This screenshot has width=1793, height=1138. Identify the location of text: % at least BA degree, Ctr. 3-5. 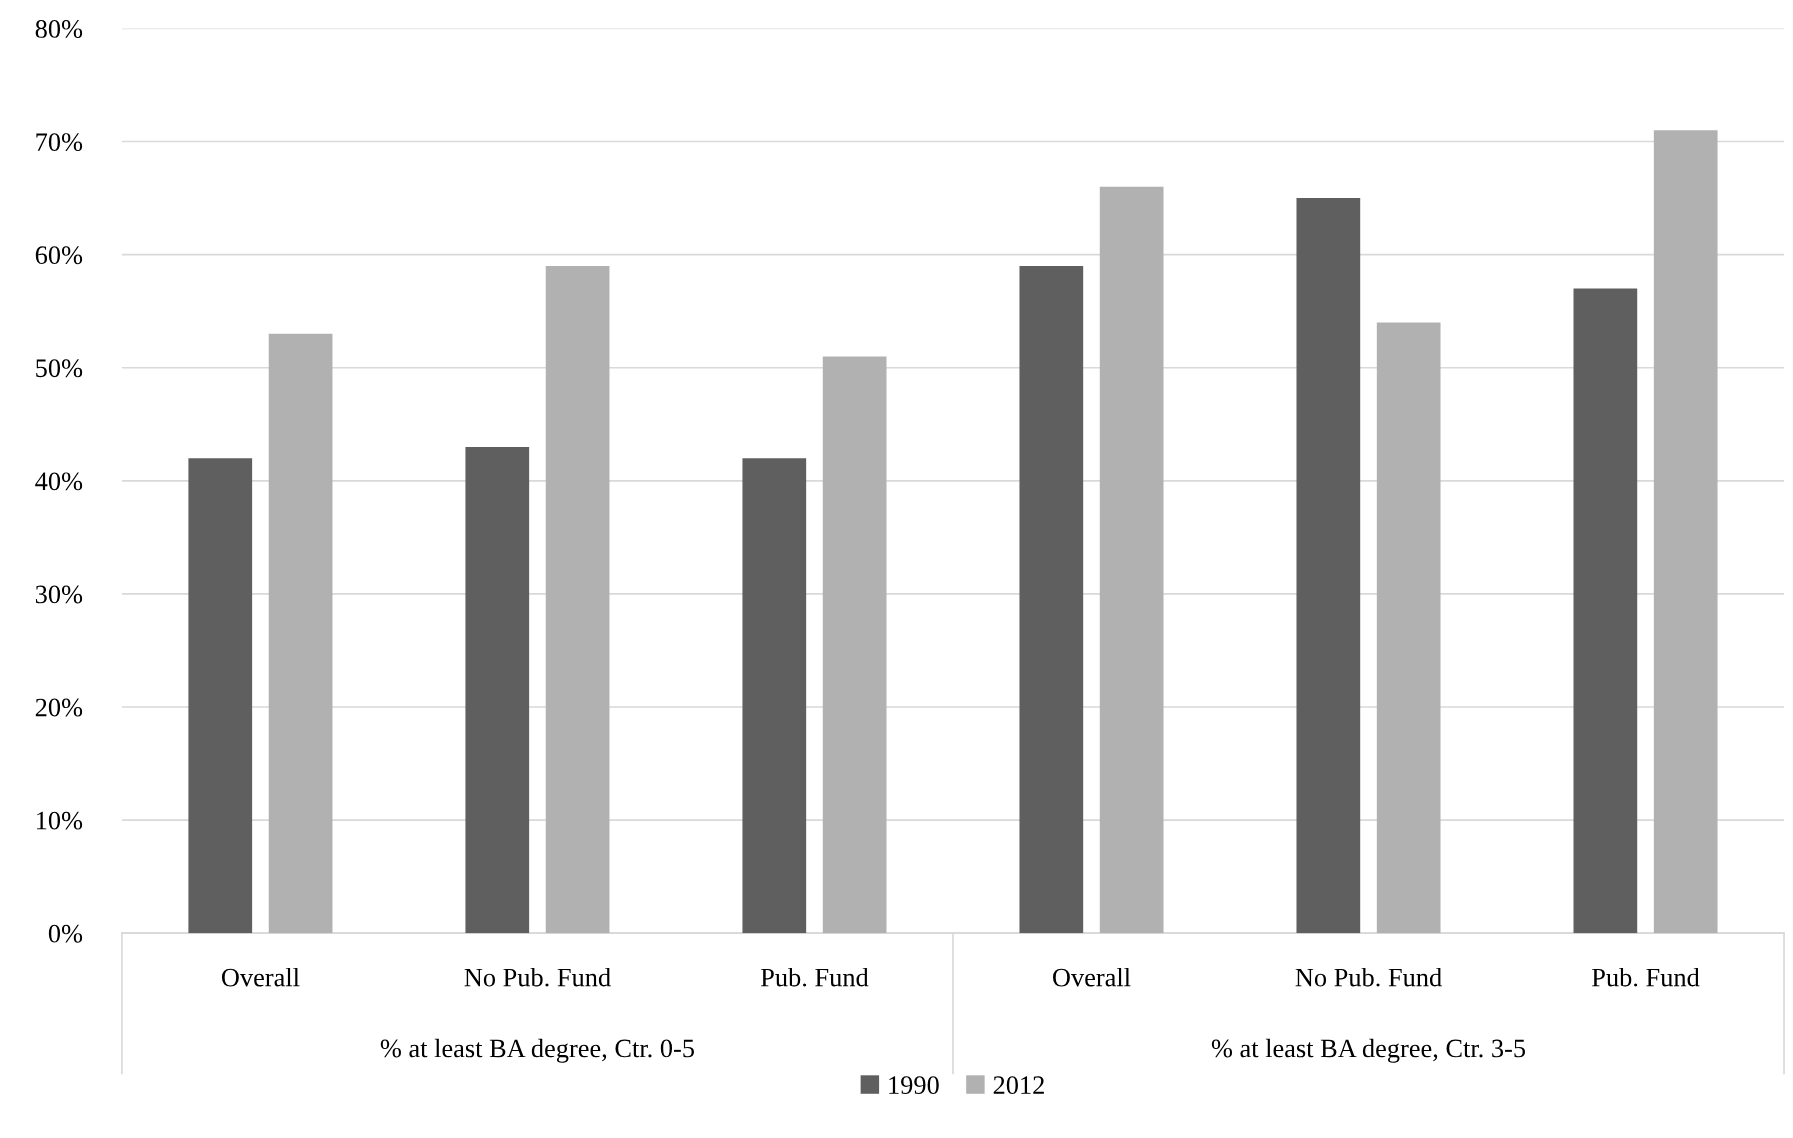
(1368, 1050).